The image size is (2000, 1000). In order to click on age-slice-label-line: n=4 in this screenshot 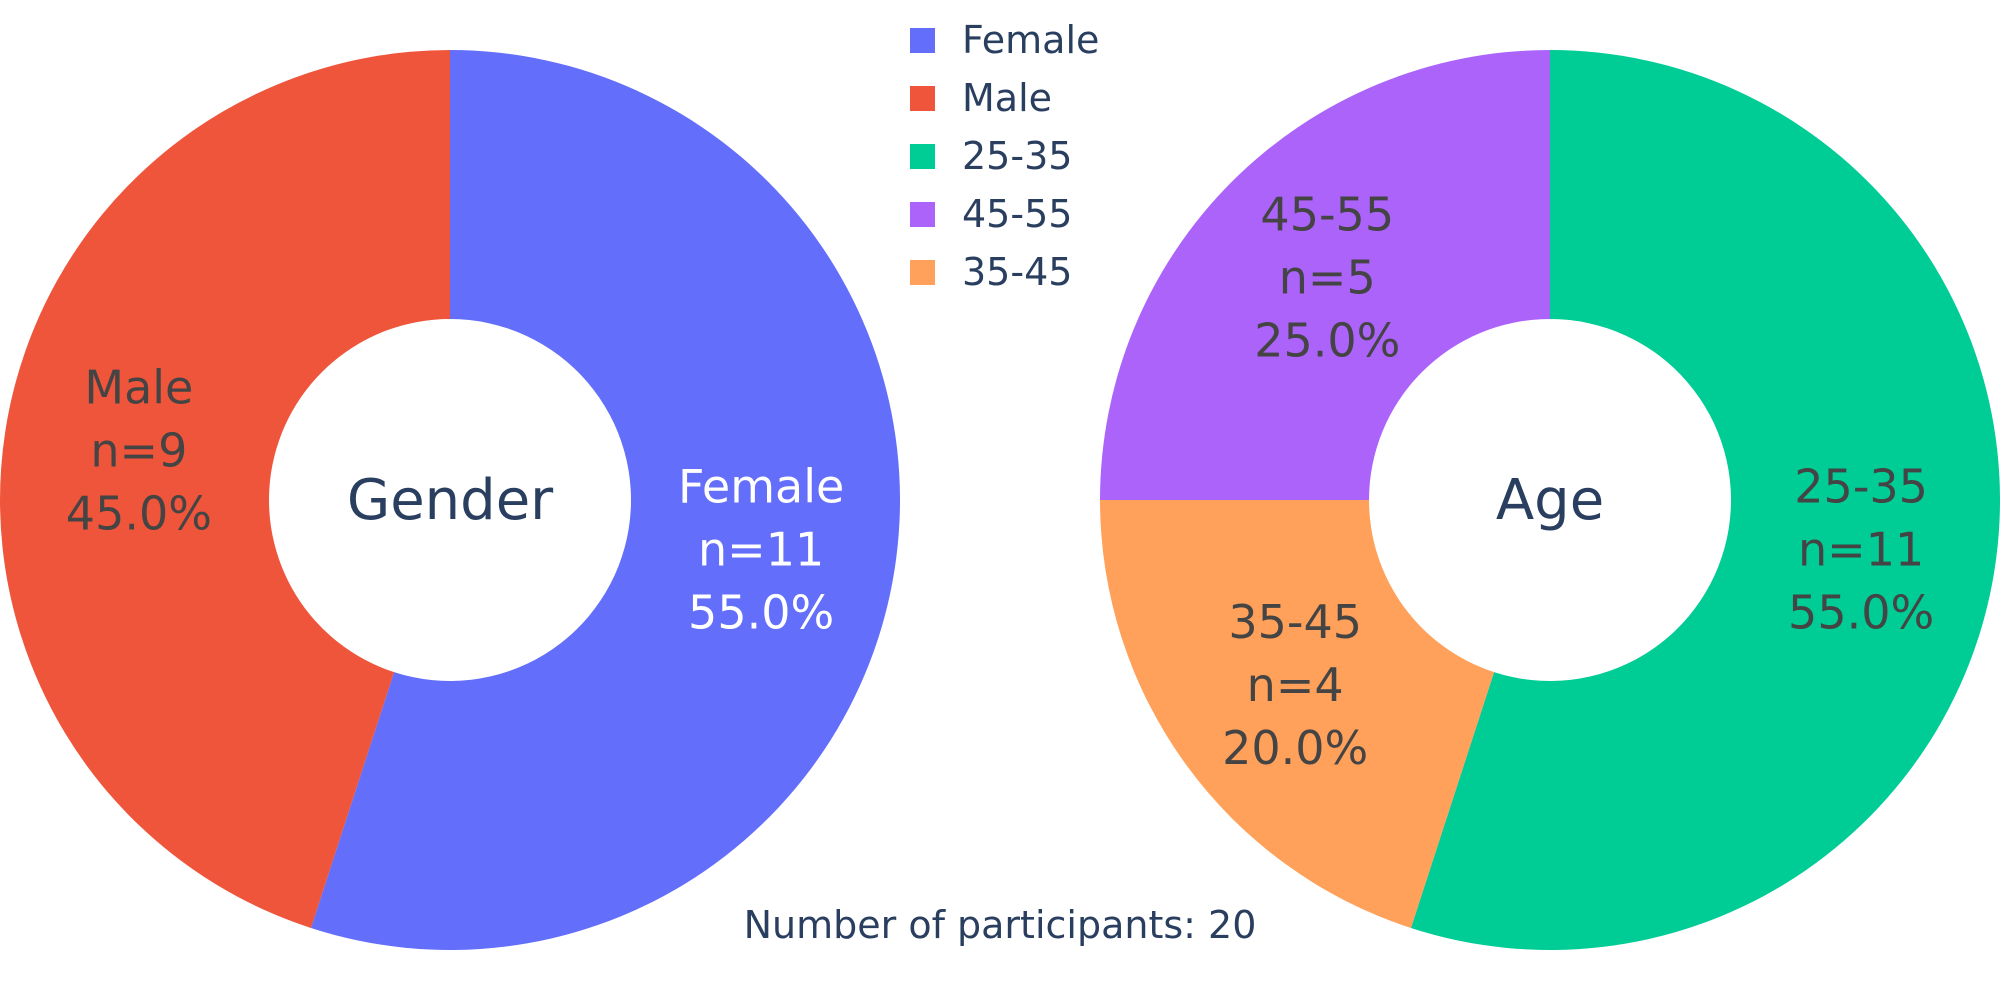, I will do `click(1295, 685)`.